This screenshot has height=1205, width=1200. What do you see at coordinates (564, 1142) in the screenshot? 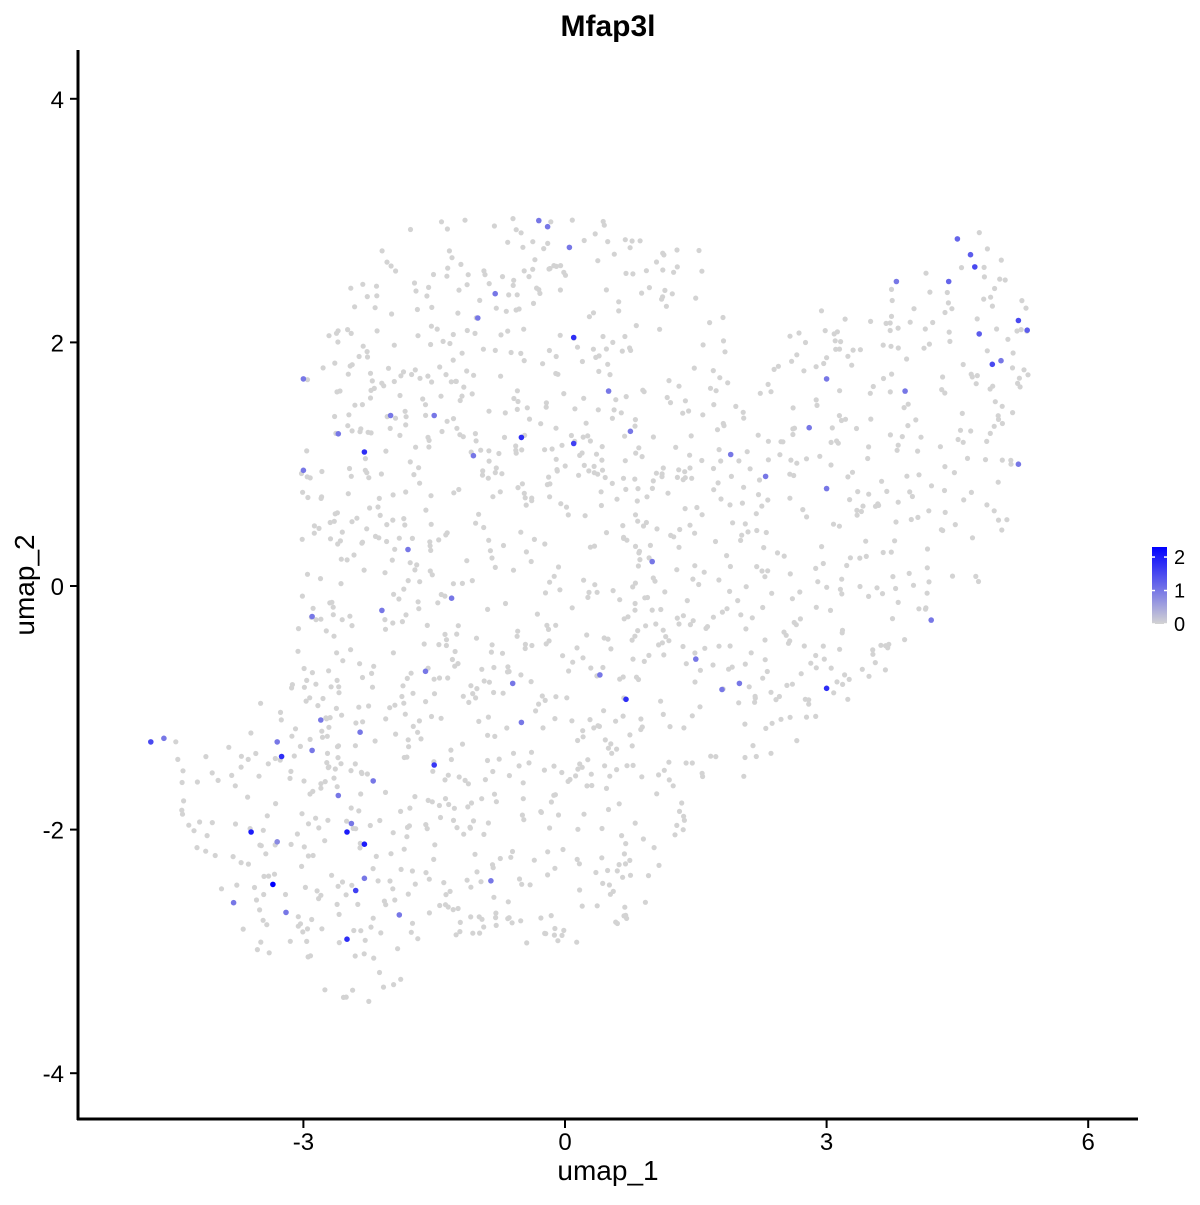
I see `x-tick-label: 0` at bounding box center [564, 1142].